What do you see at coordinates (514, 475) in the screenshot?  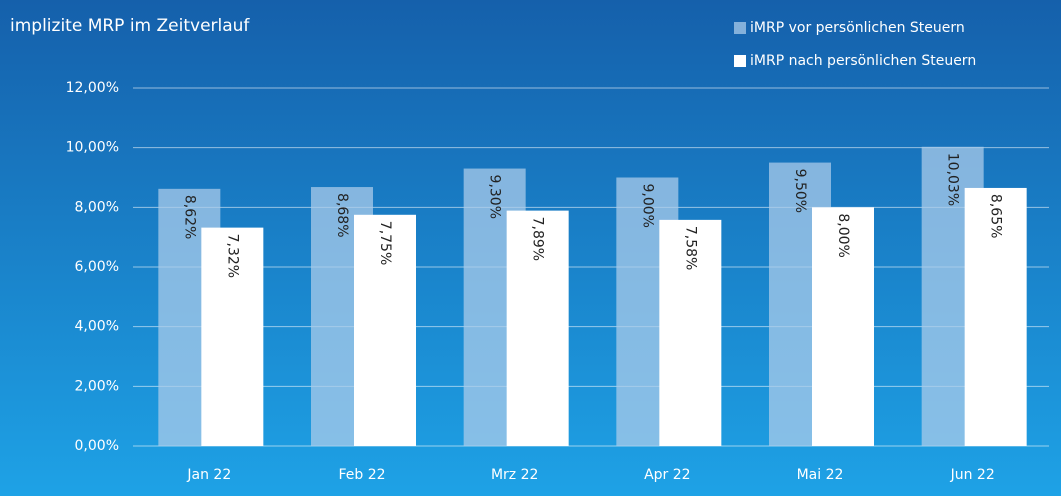 I see `x-tick-label: Mrz 22` at bounding box center [514, 475].